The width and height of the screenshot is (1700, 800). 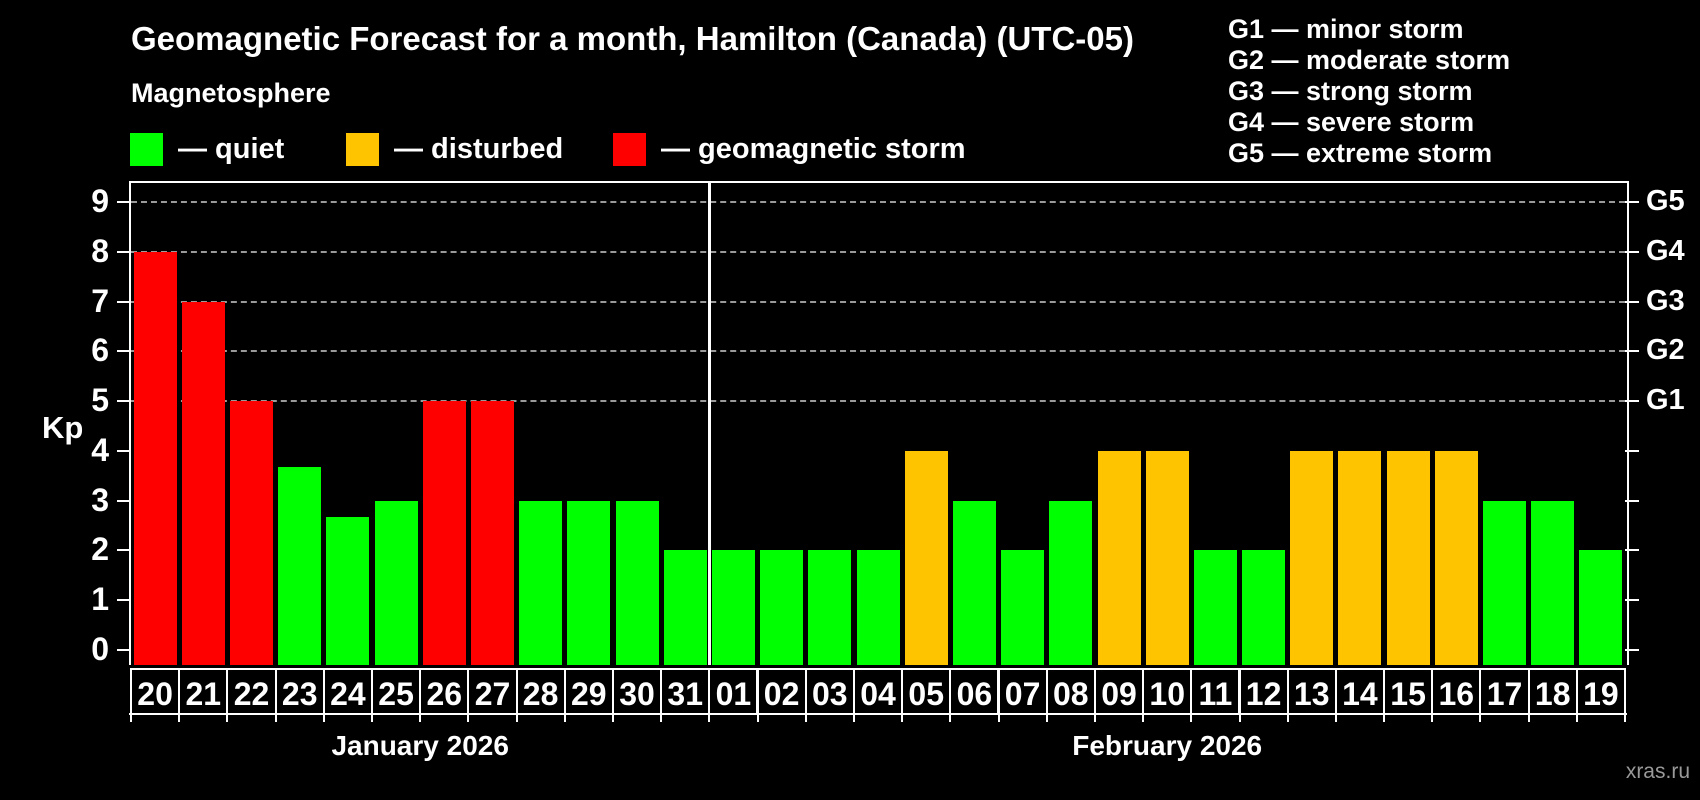 I want to click on y-tick-label: 2, so click(x=100, y=549).